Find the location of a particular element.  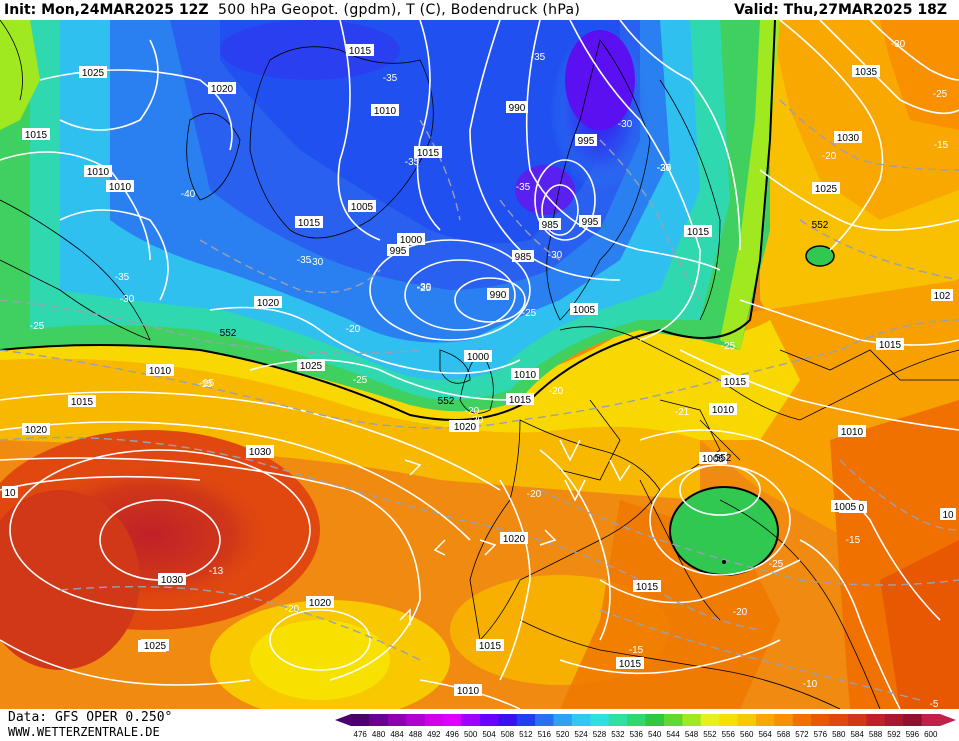

isobar-label: 1000 is located at coordinates (411, 239).